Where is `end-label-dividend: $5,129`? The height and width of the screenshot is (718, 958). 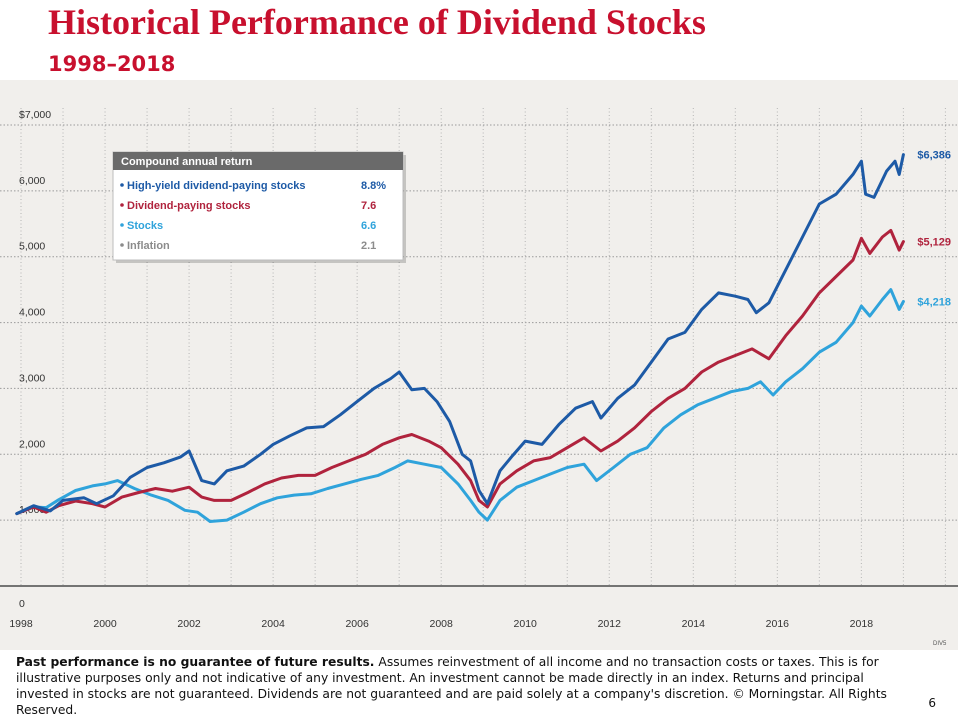 end-label-dividend: $5,129 is located at coordinates (934, 243).